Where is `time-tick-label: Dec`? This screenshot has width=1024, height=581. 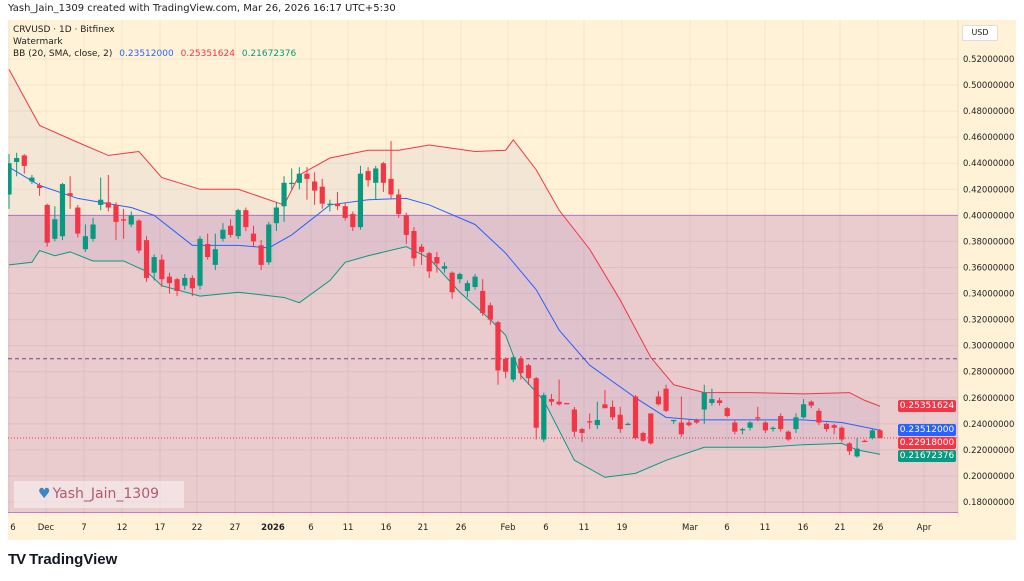 time-tick-label: Dec is located at coordinates (46, 528).